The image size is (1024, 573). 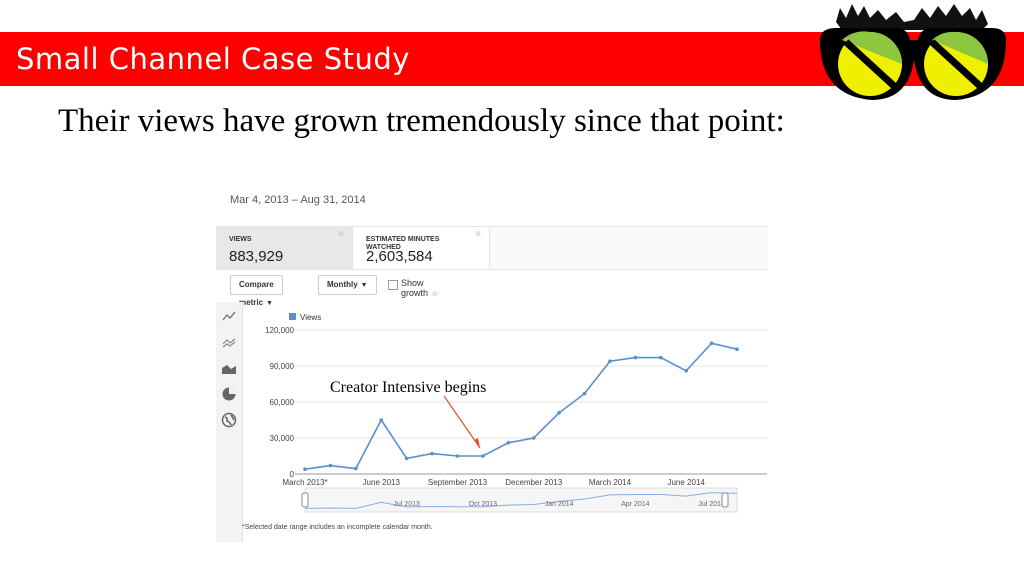 I want to click on tab-views-label: VIEWS, so click(x=240, y=239).